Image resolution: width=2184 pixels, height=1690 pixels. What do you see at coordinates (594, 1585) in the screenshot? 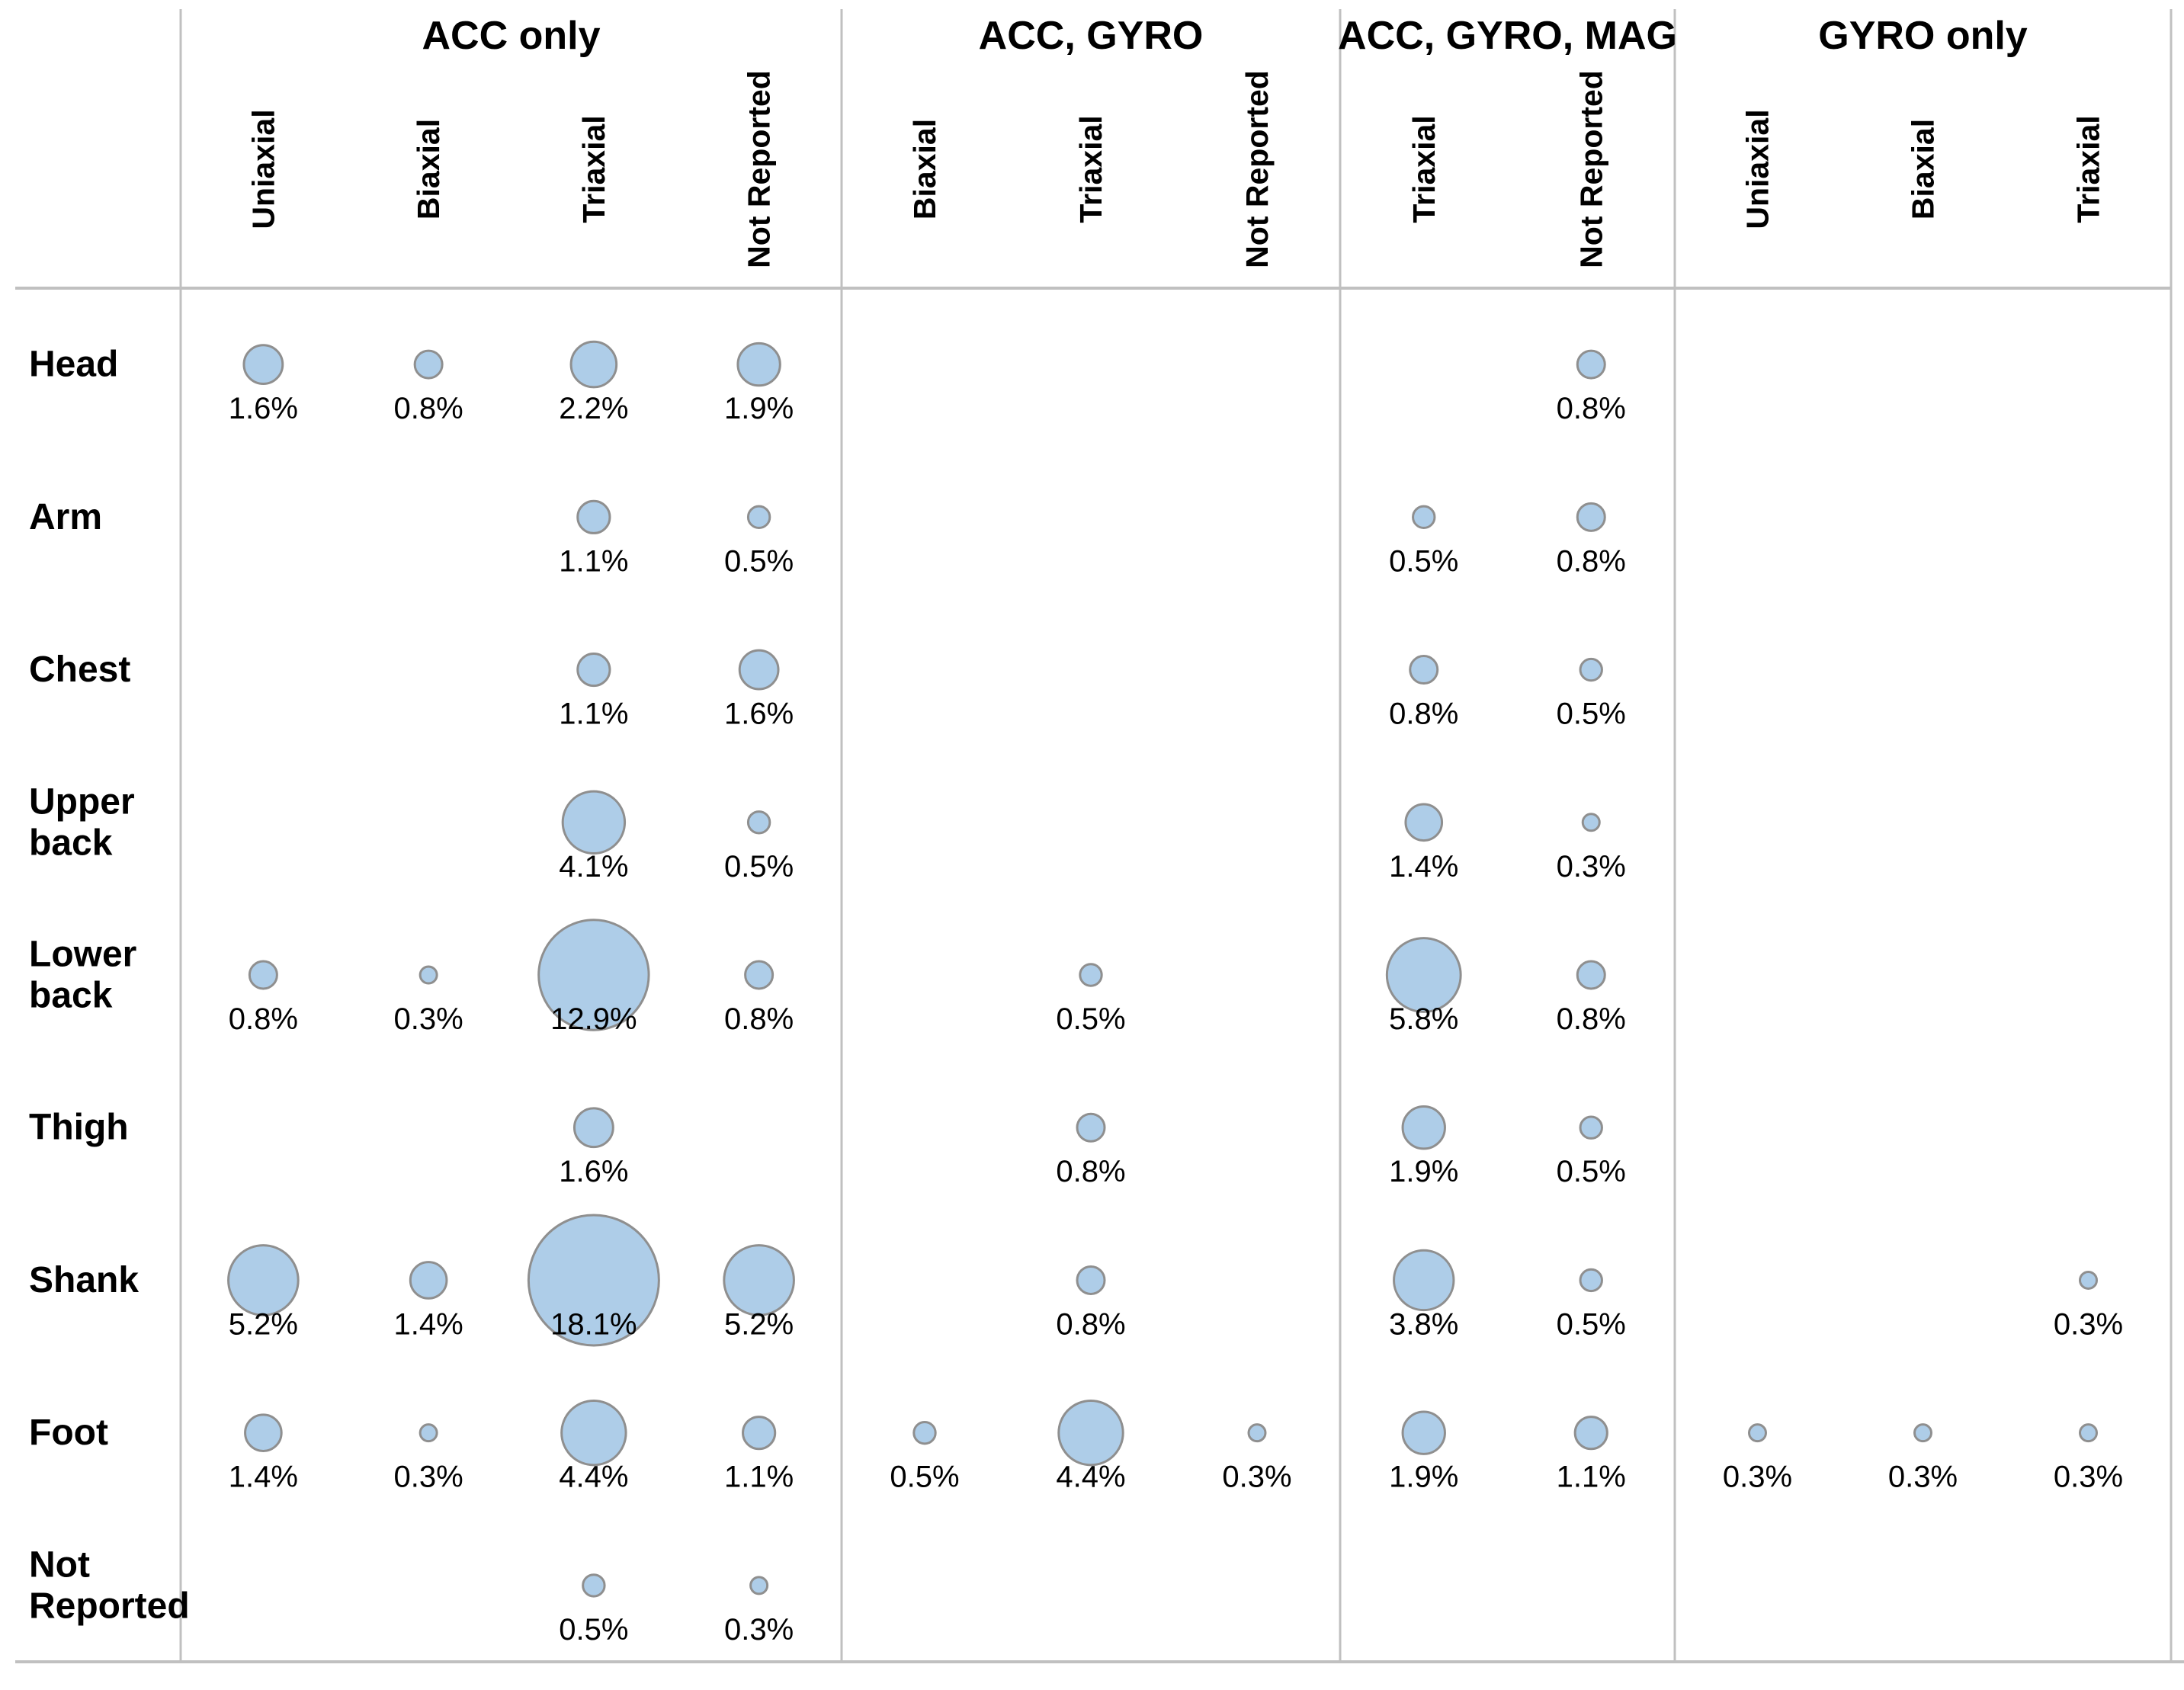
I see `bubble-not-reported-triaxial` at bounding box center [594, 1585].